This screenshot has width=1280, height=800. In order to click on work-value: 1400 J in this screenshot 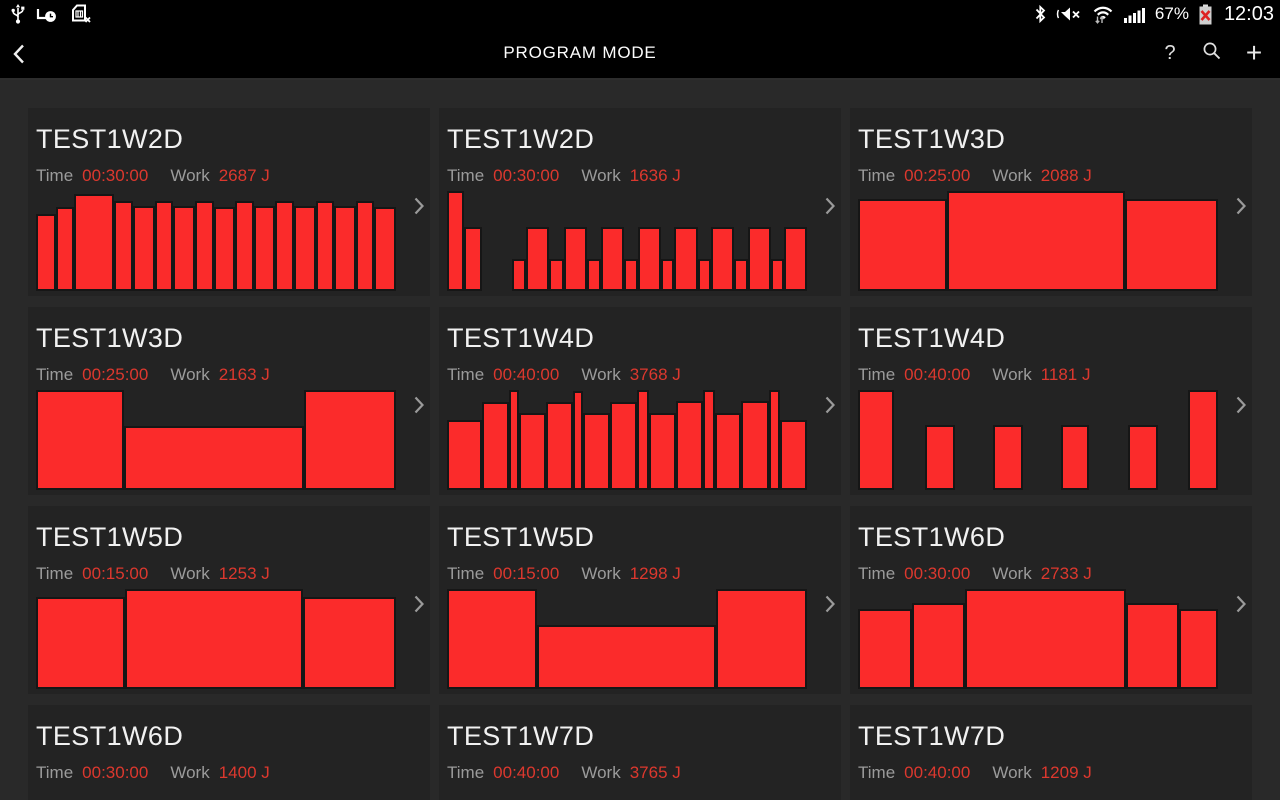, I will do `click(244, 772)`.